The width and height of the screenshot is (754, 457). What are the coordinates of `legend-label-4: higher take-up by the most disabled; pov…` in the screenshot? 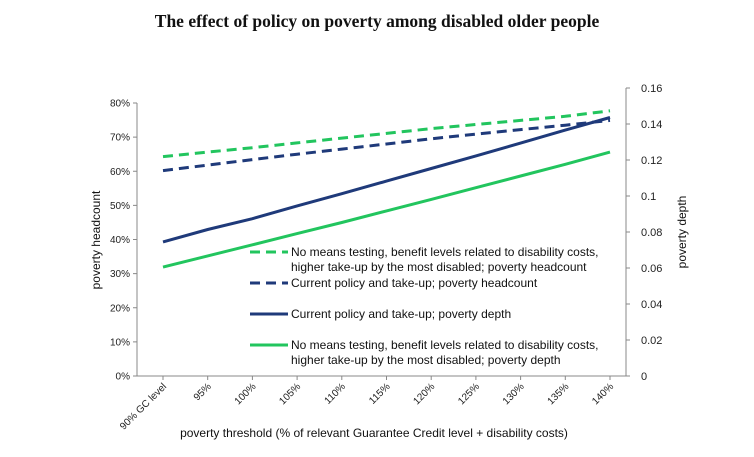 It's located at (426, 360).